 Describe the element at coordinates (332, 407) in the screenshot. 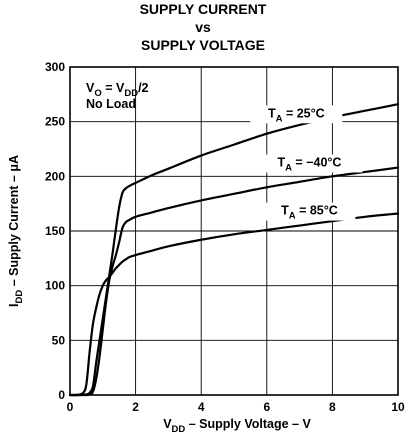

I see `x-tick-8: 8` at that location.